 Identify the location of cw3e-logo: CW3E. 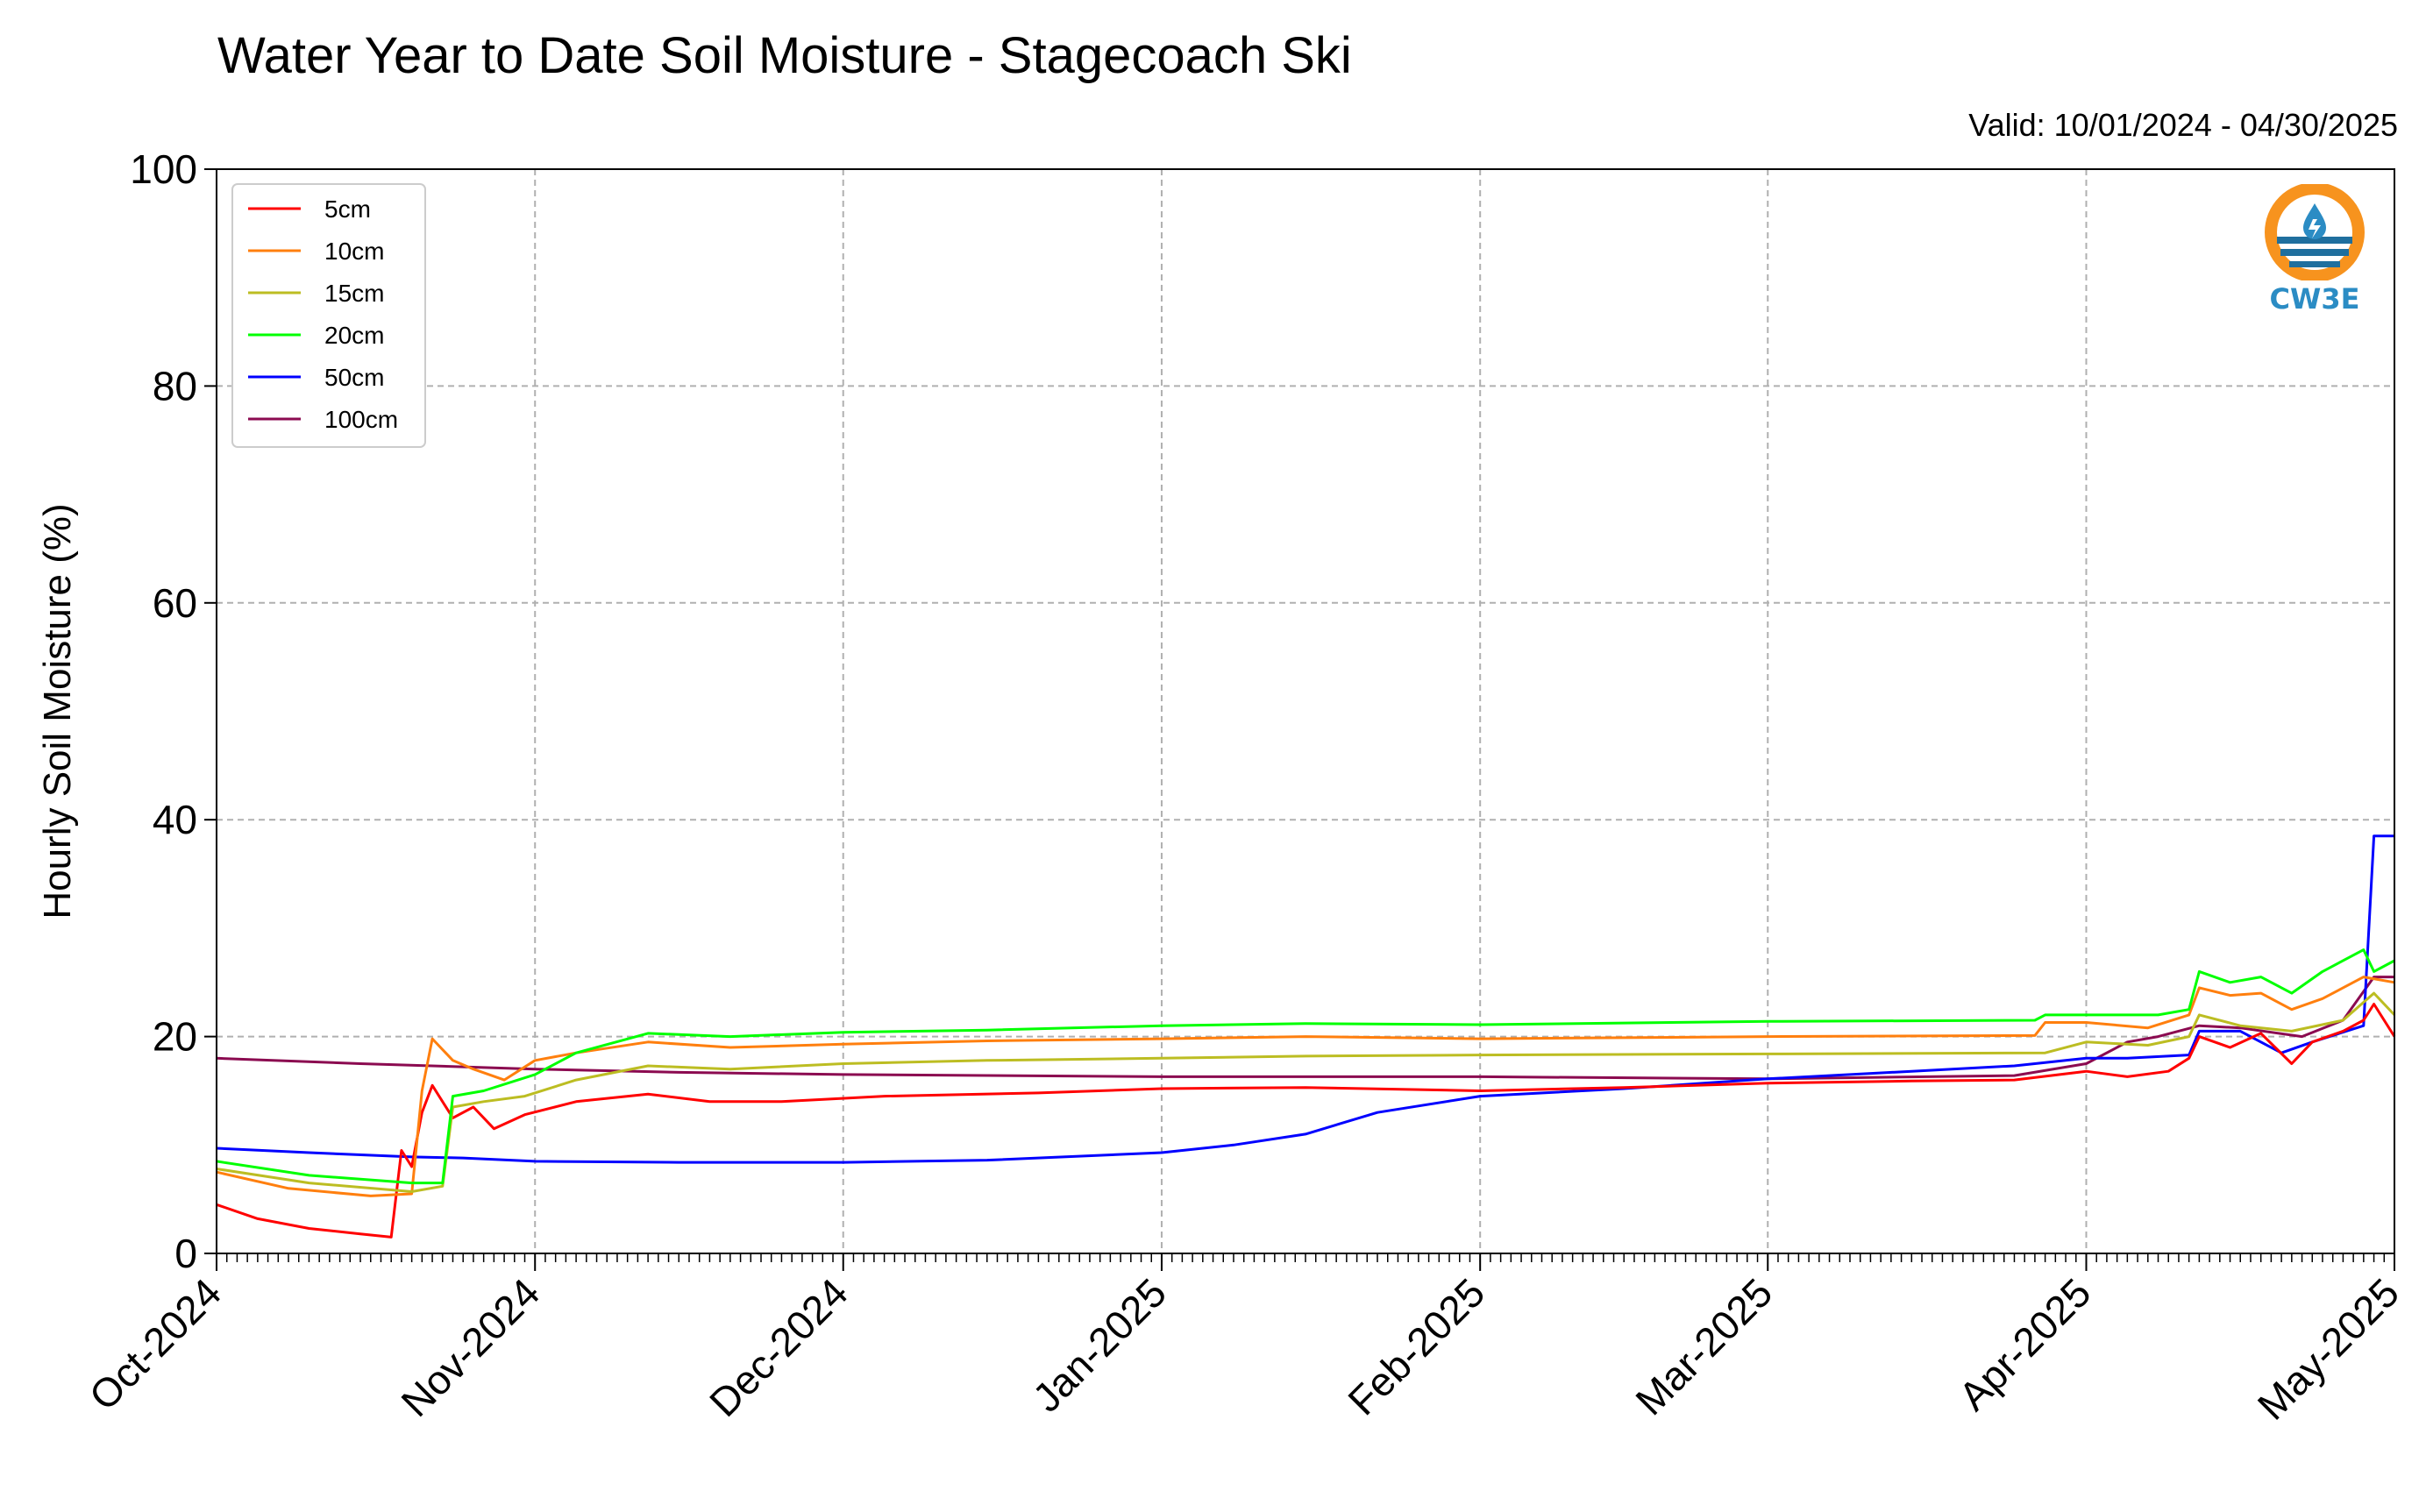
(2315, 253).